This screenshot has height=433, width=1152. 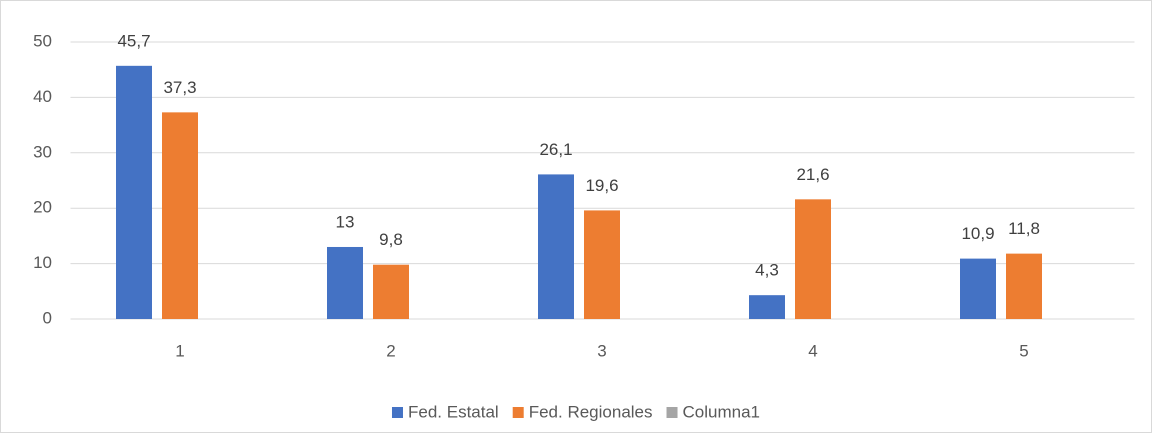 What do you see at coordinates (601, 185) in the screenshot?
I see `data-label: 19,6` at bounding box center [601, 185].